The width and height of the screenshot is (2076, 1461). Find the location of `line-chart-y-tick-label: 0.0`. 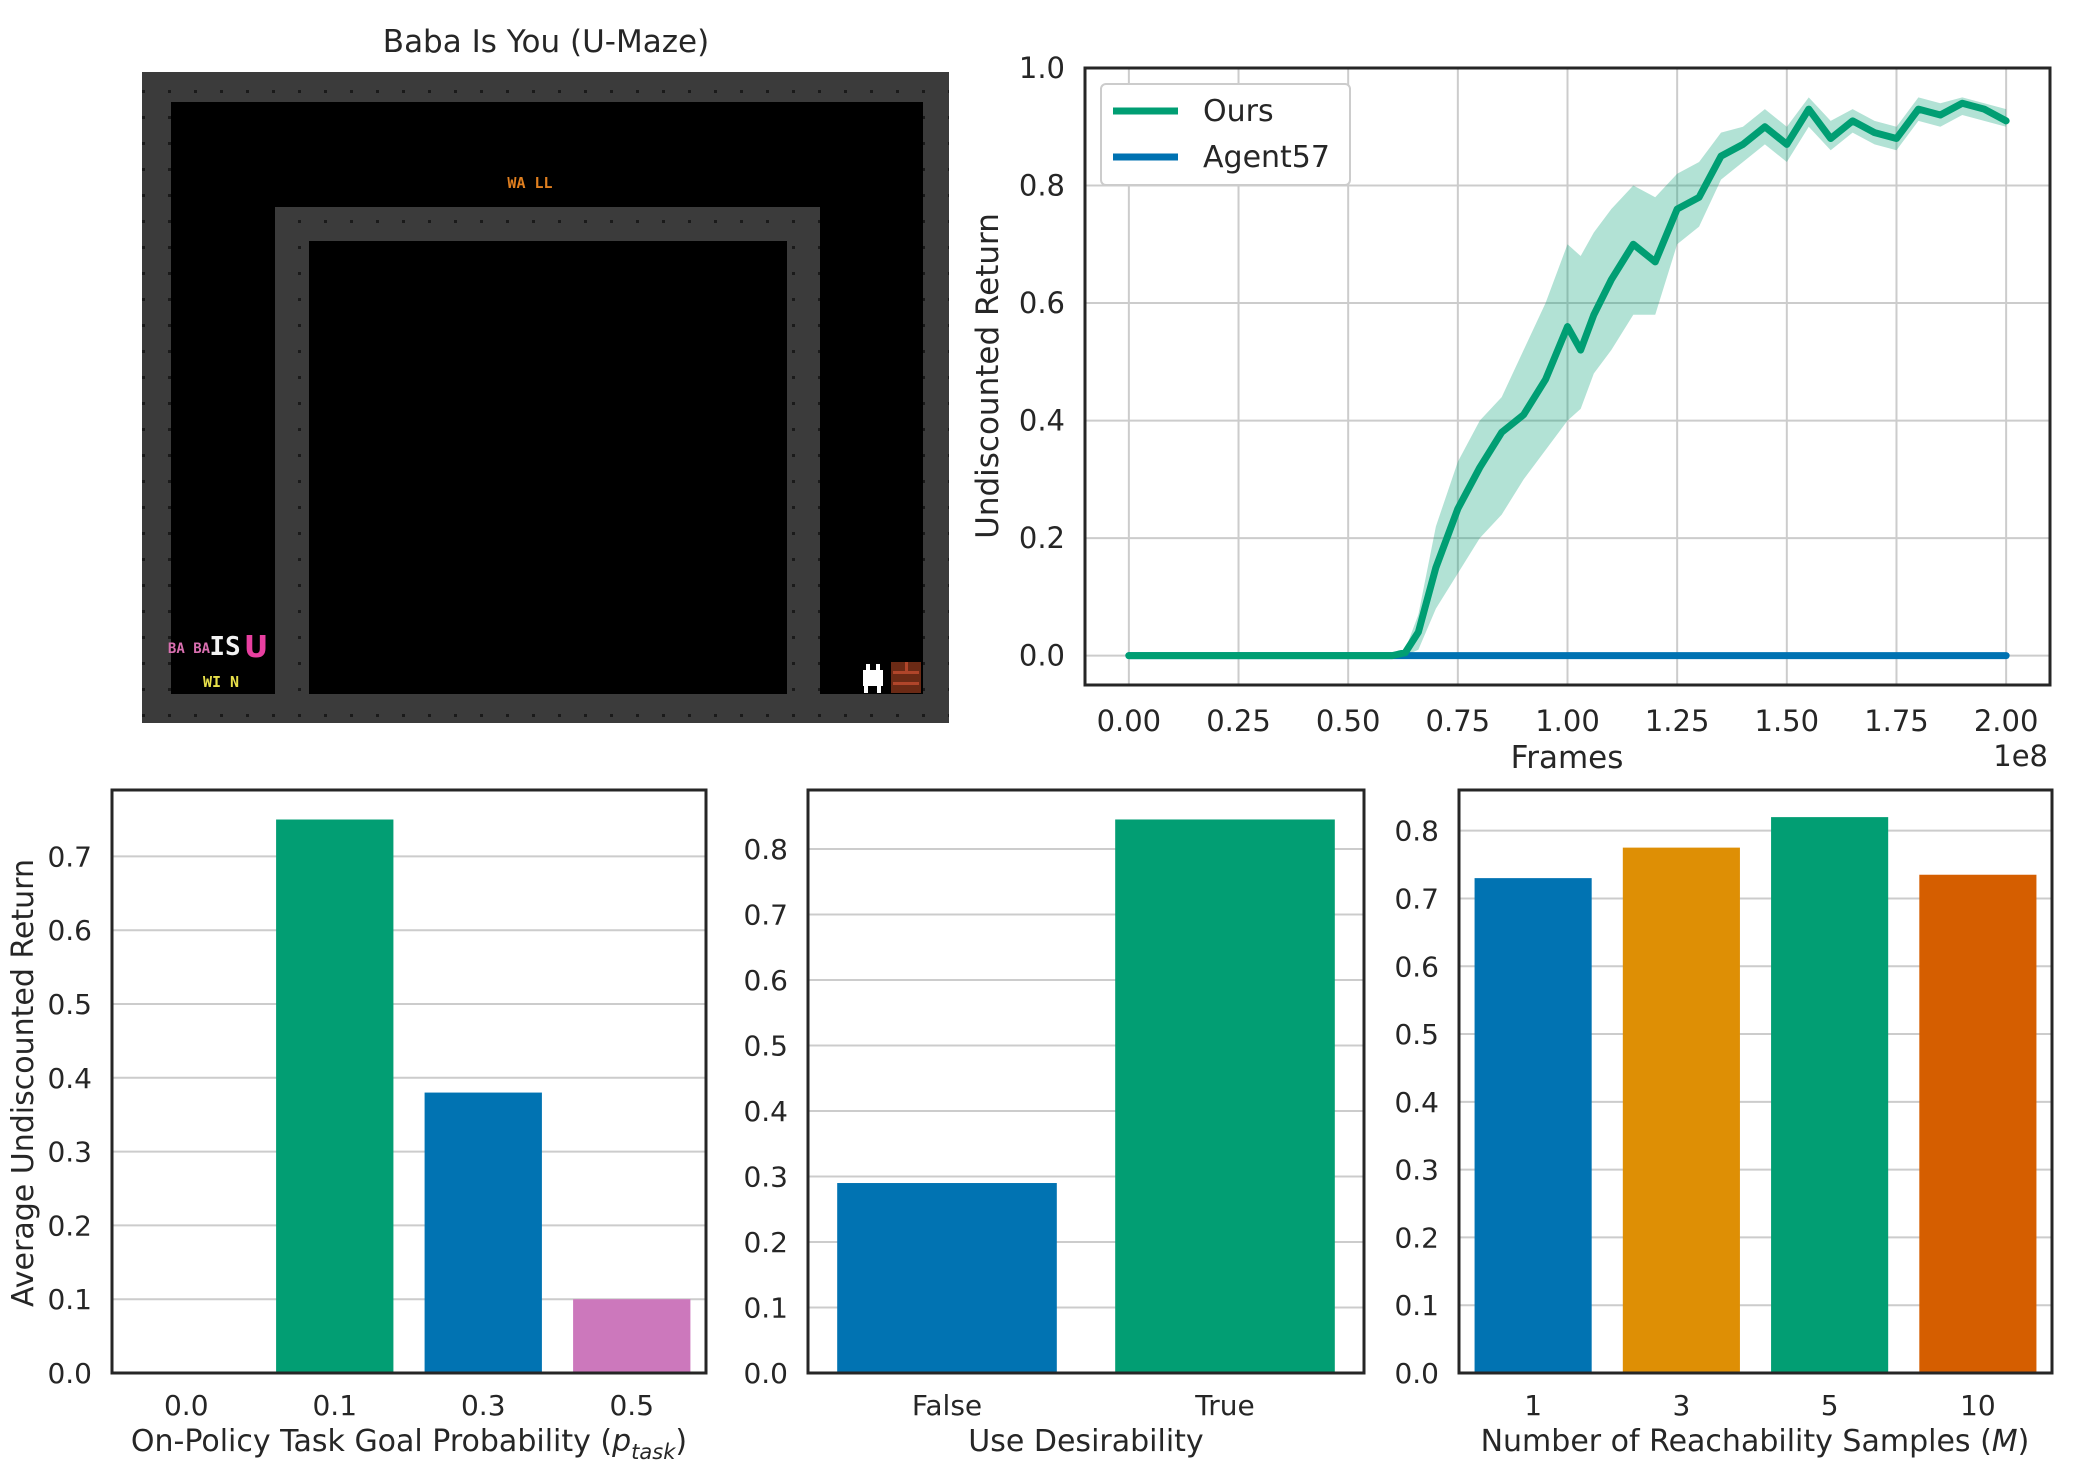

line-chart-y-tick-label: 0.0 is located at coordinates (1042, 656).